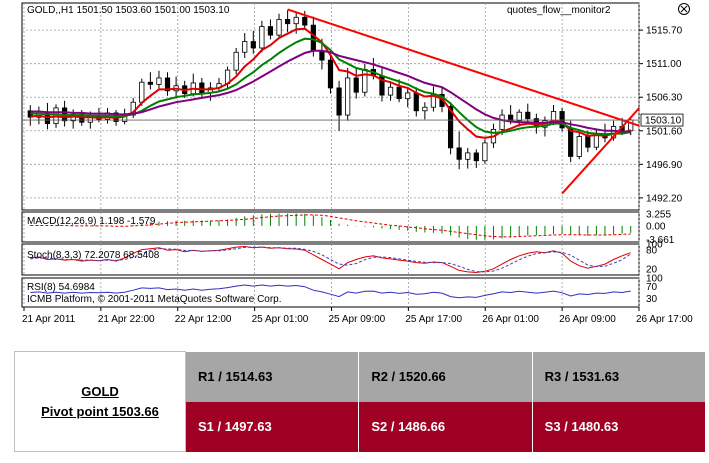  I want to click on rsi-line, so click(330, 291).